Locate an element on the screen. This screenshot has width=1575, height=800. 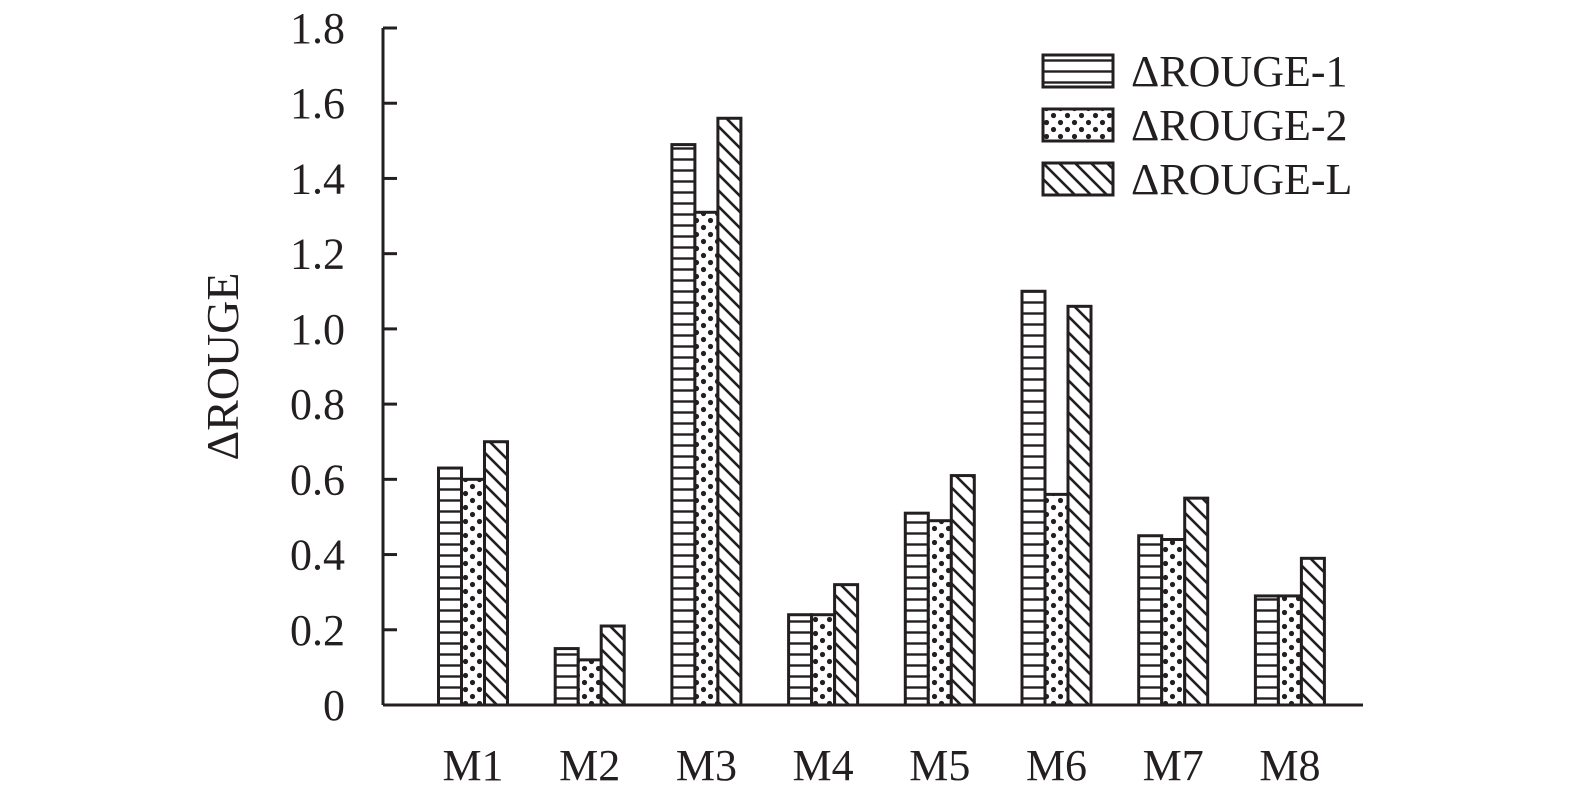
legend: ΔROUGE-1 ΔROUGE-2 ΔROUGE-L is located at coordinates (1196, 125).